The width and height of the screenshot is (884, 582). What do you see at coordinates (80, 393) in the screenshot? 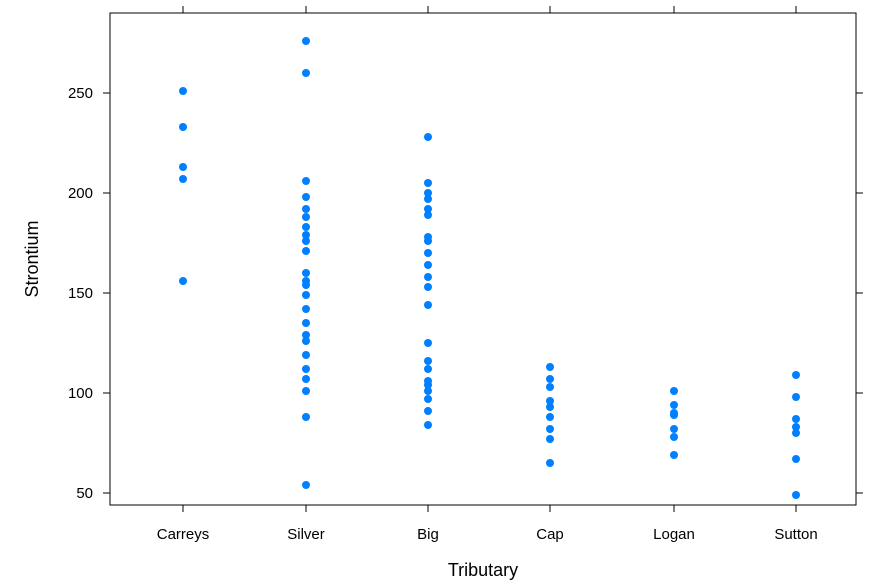
I see `y-tick-label: 100` at bounding box center [80, 393].